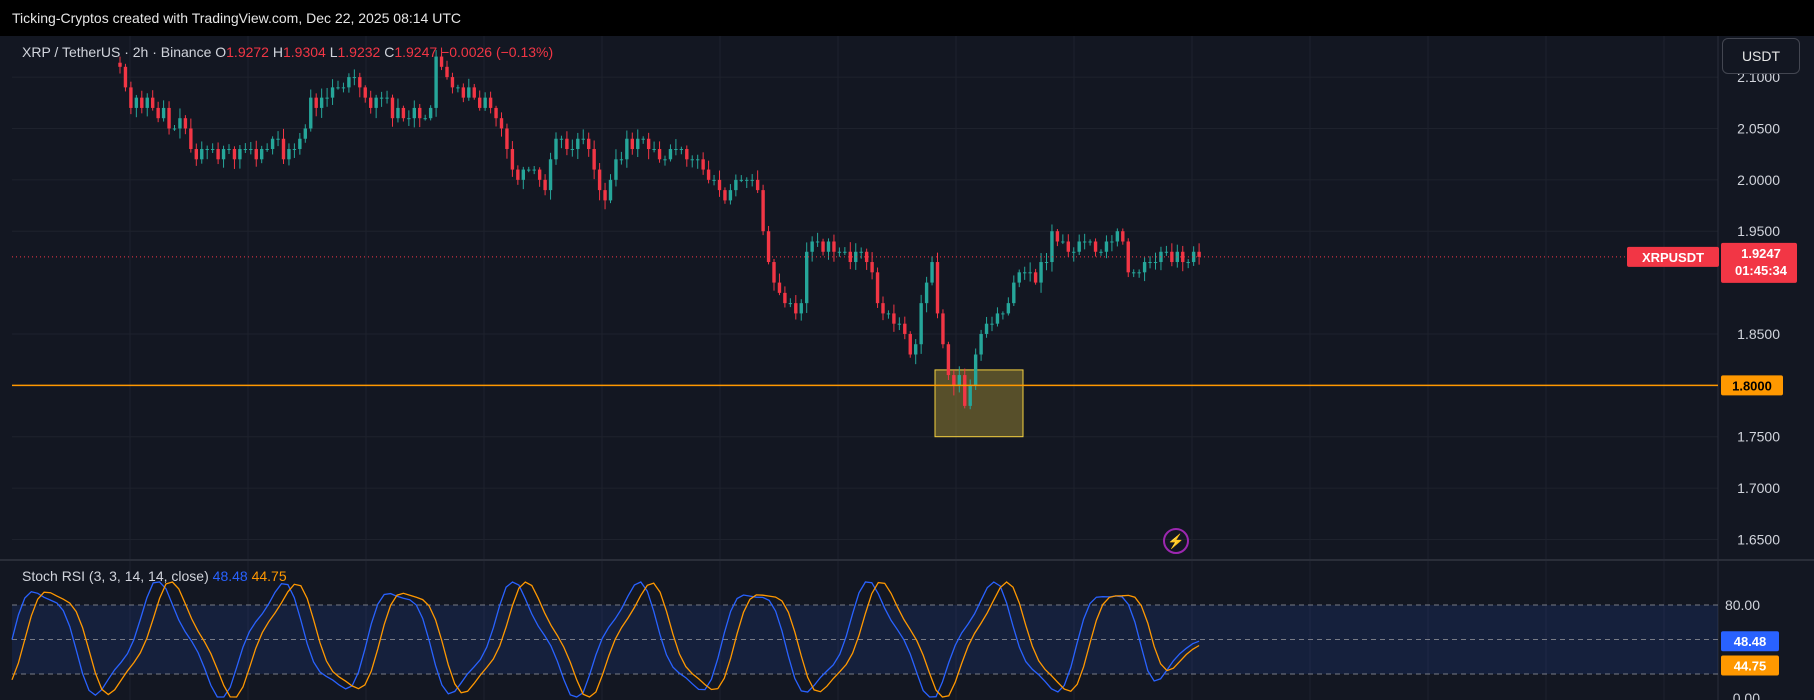 Image resolution: width=1814 pixels, height=700 pixels. What do you see at coordinates (1750, 641) in the screenshot?
I see `stoch-k-tag: 48.48` at bounding box center [1750, 641].